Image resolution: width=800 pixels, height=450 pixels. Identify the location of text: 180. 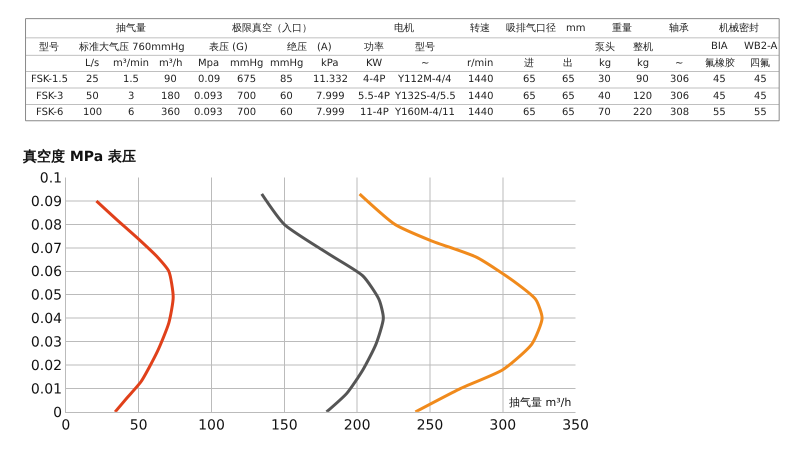
(170, 96).